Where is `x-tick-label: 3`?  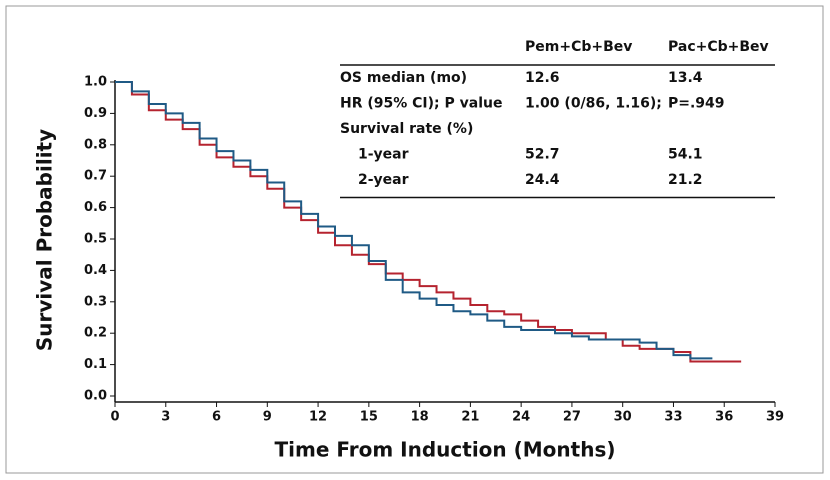 x-tick-label: 3 is located at coordinates (165, 417).